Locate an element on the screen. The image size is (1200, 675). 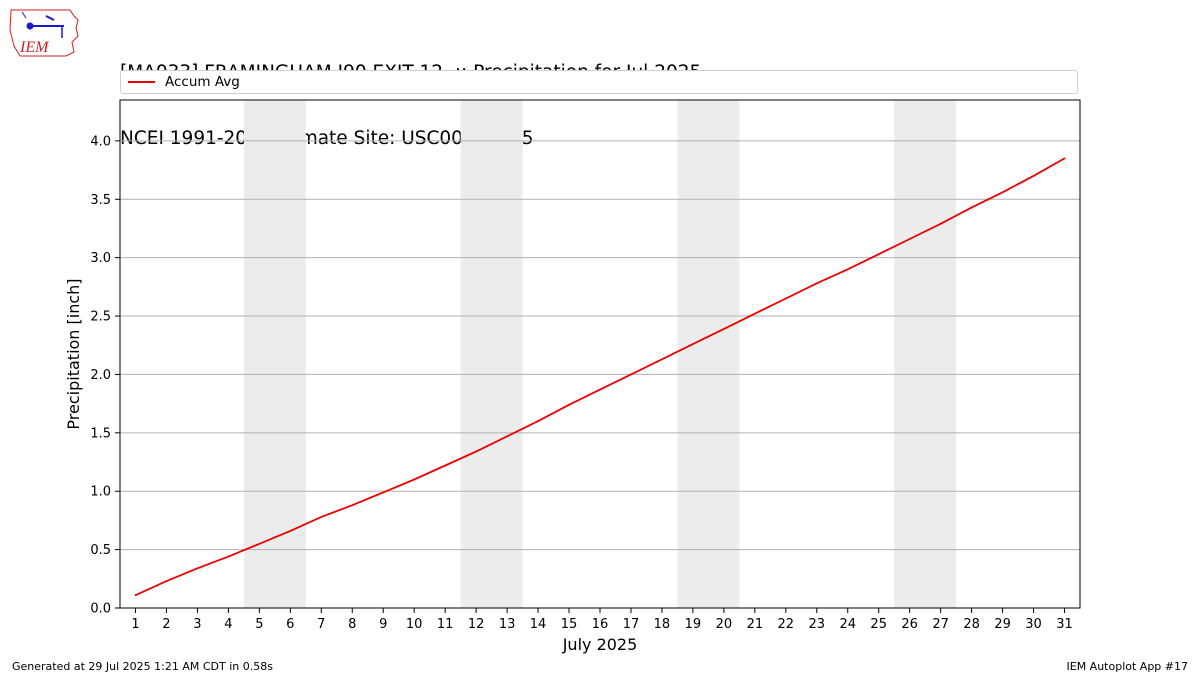
iem-logo-text: IEM is located at coordinates (34, 47).